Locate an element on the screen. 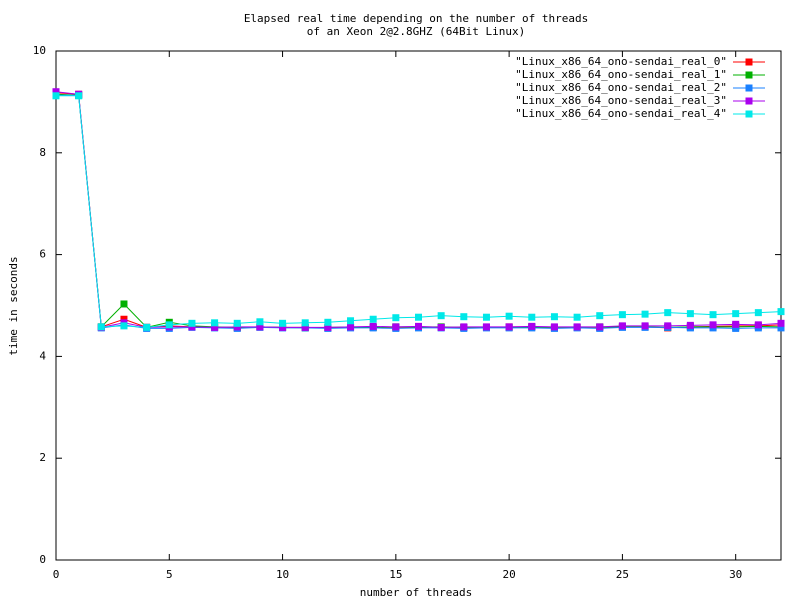  y-axis-label: time in seconds is located at coordinates (13, 305).